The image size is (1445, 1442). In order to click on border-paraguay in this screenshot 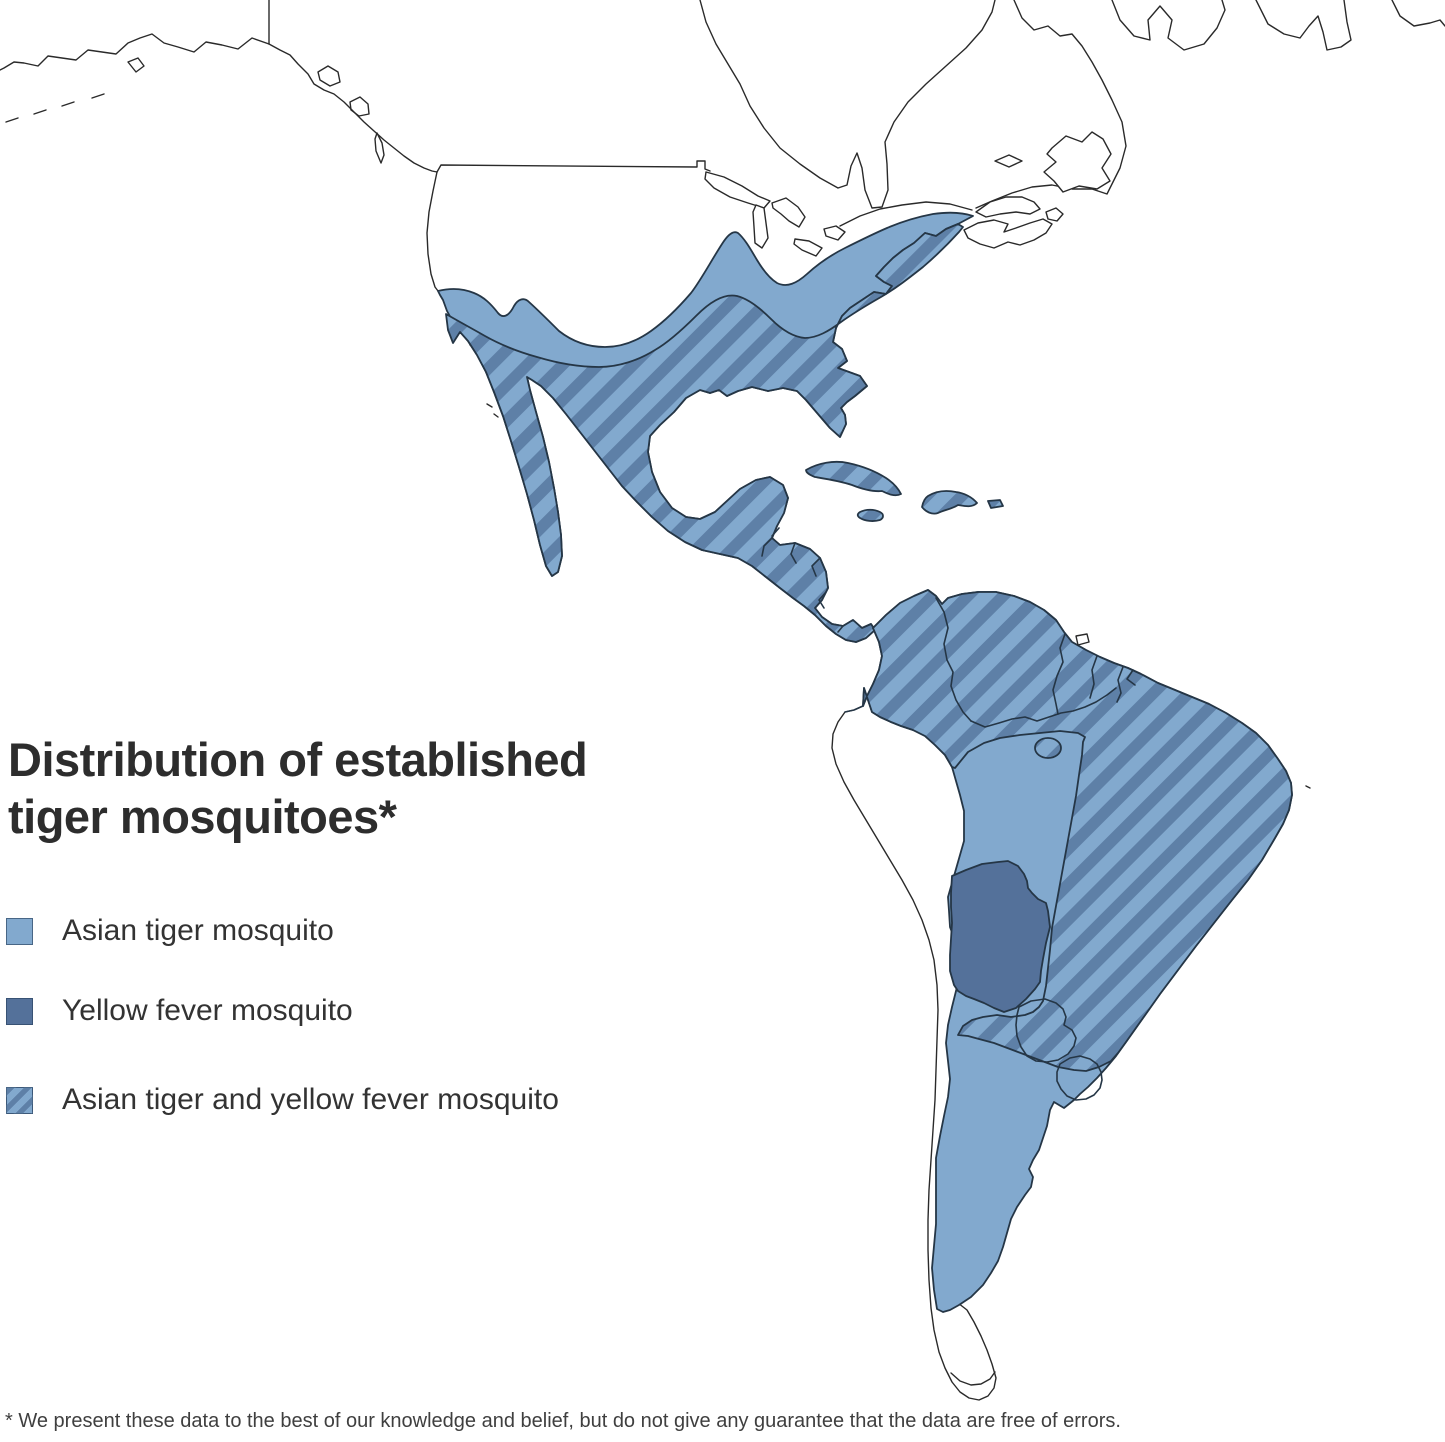, I will do `click(1046, 1030)`.